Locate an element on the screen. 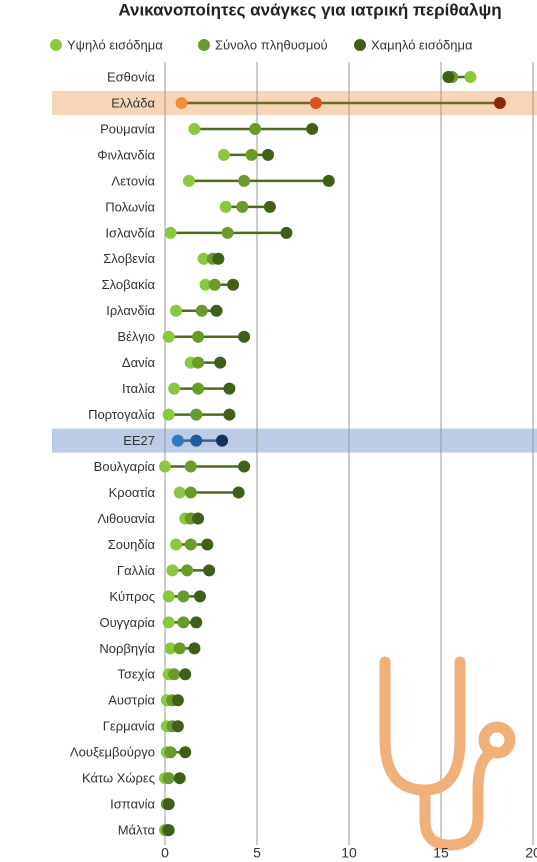 The width and height of the screenshot is (537, 862). category-label: Σλοβενία is located at coordinates (129, 258).